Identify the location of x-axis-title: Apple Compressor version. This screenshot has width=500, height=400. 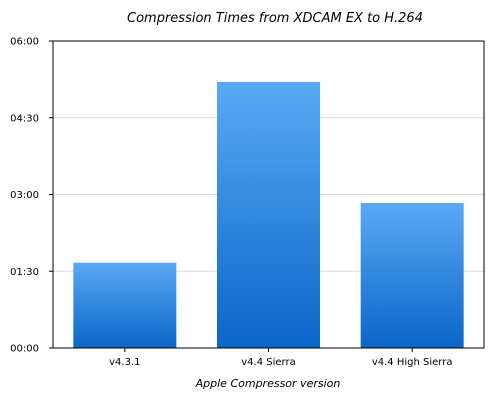
(268, 383).